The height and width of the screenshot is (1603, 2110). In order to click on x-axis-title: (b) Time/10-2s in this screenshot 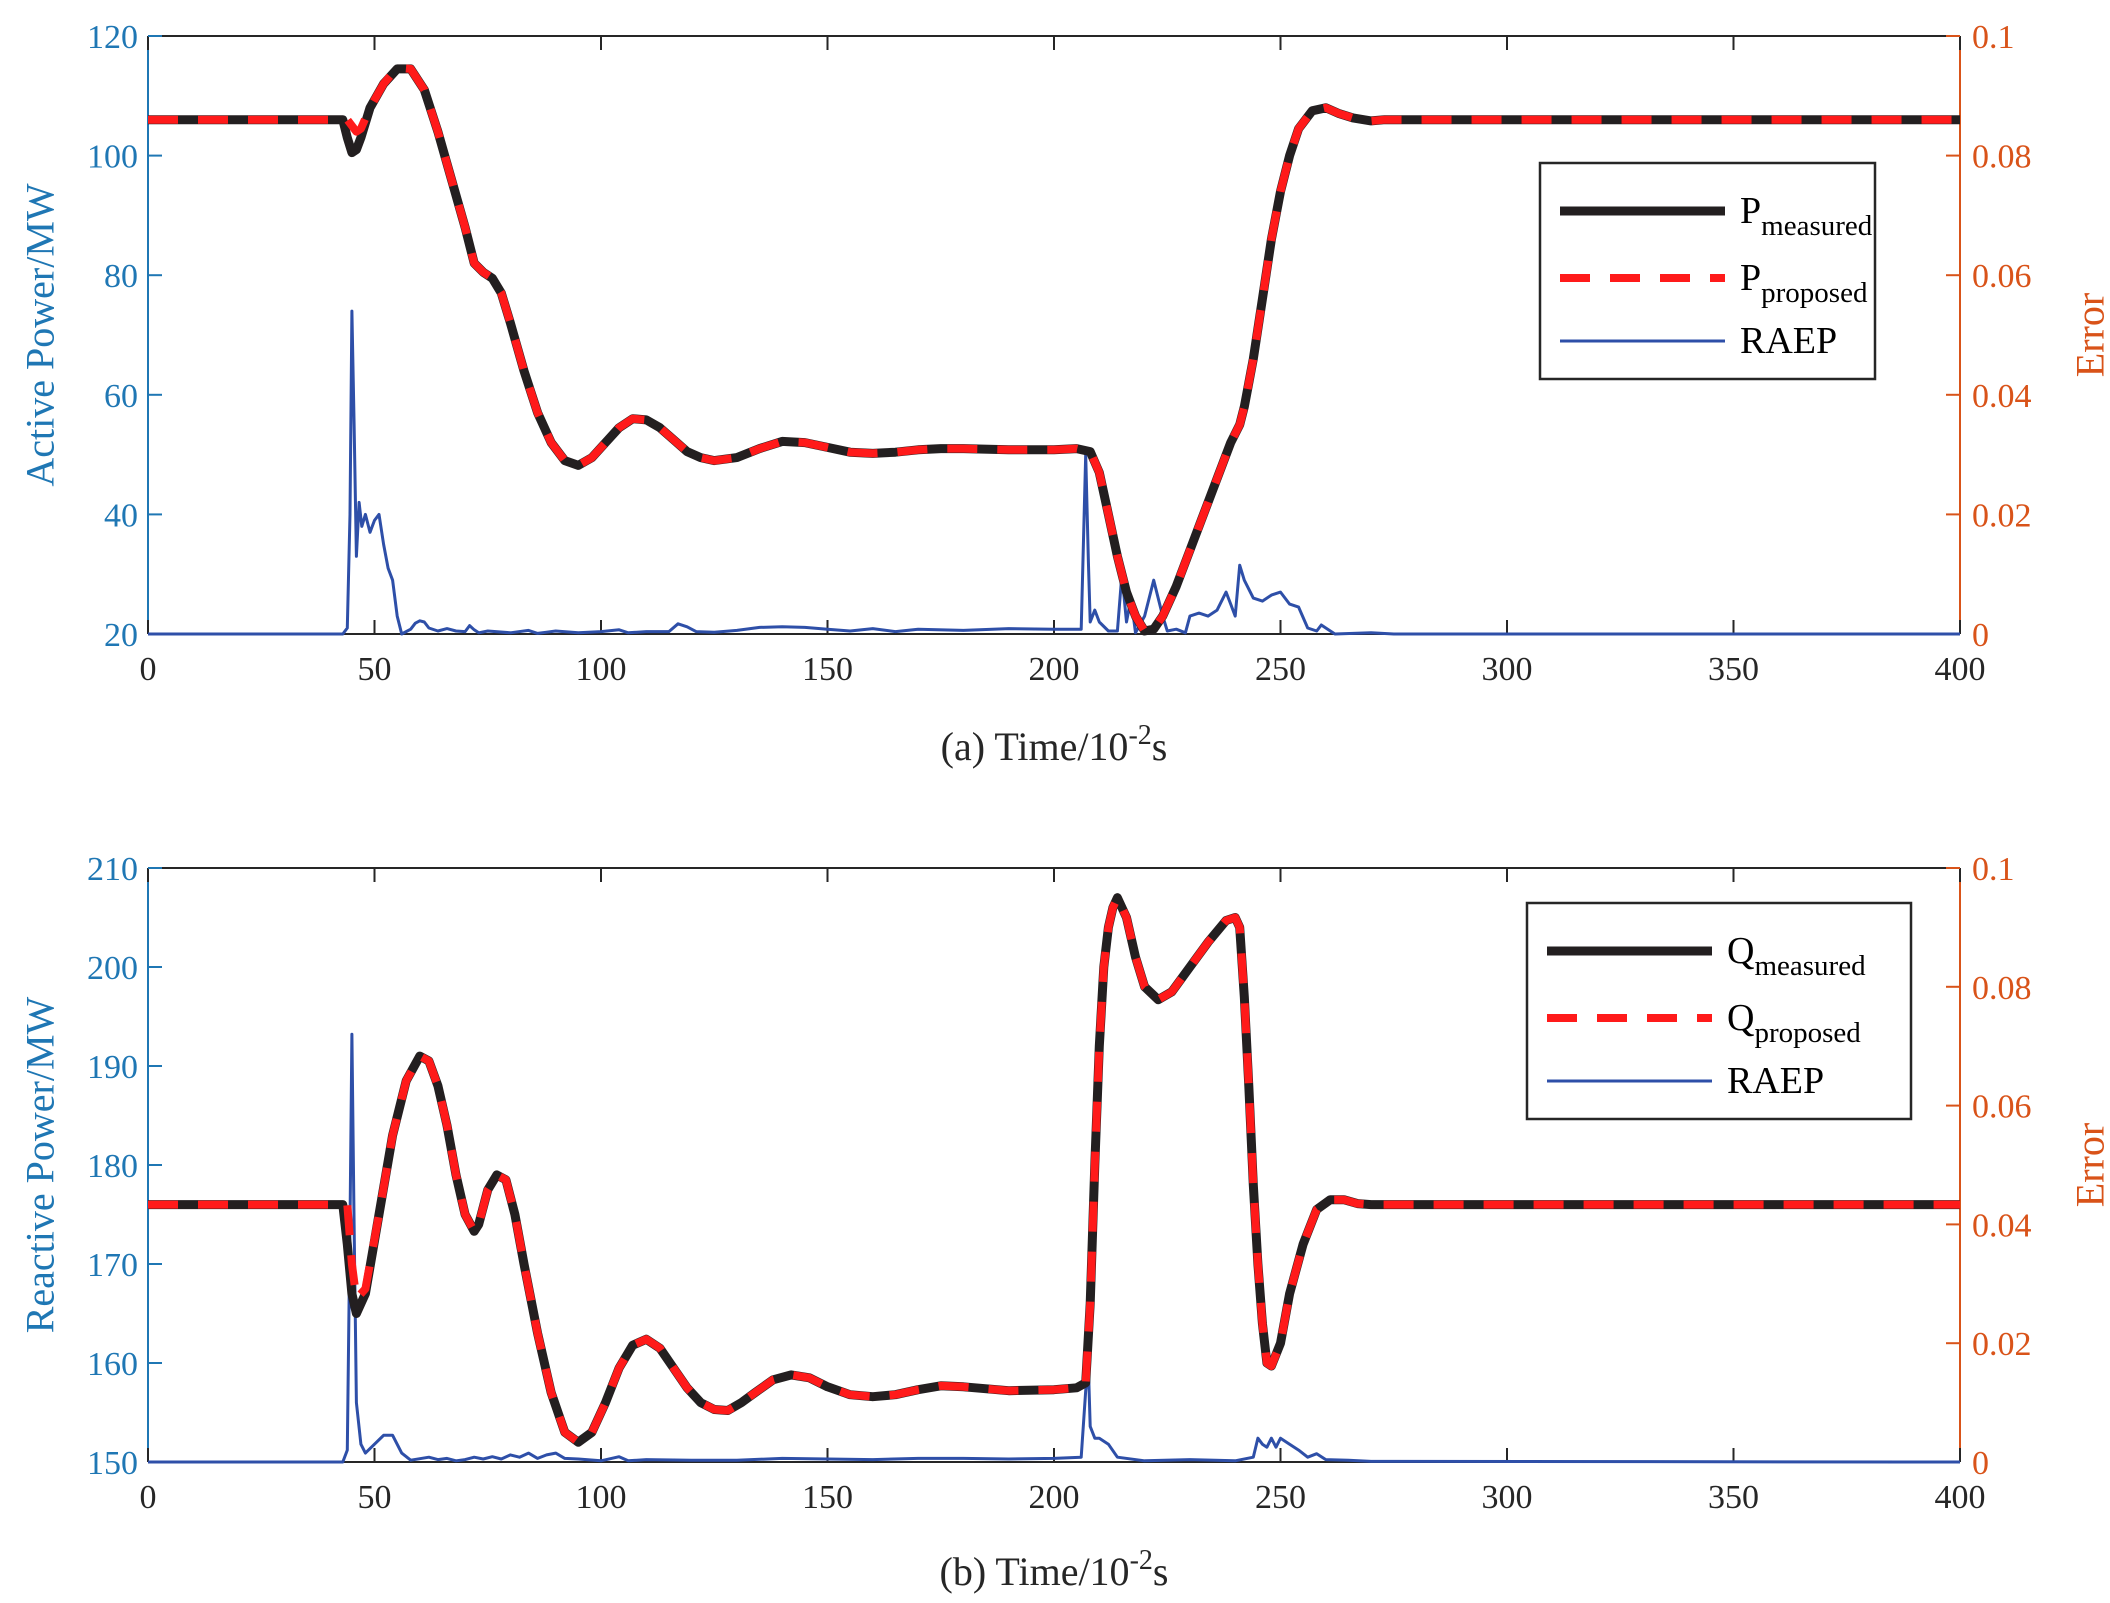, I will do `click(1054, 1569)`.